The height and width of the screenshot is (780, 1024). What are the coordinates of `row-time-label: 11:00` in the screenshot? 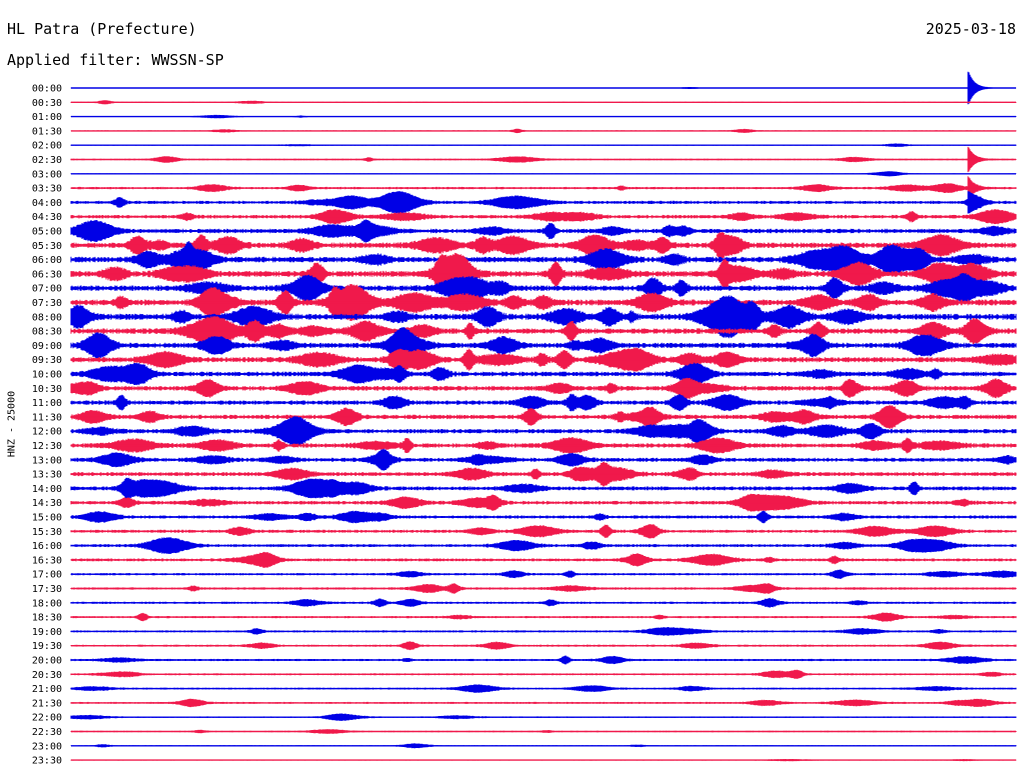 It's located at (47, 403).